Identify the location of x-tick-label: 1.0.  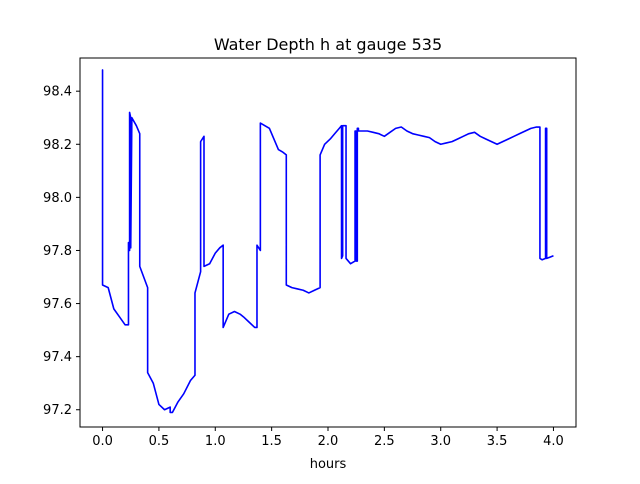
(215, 441).